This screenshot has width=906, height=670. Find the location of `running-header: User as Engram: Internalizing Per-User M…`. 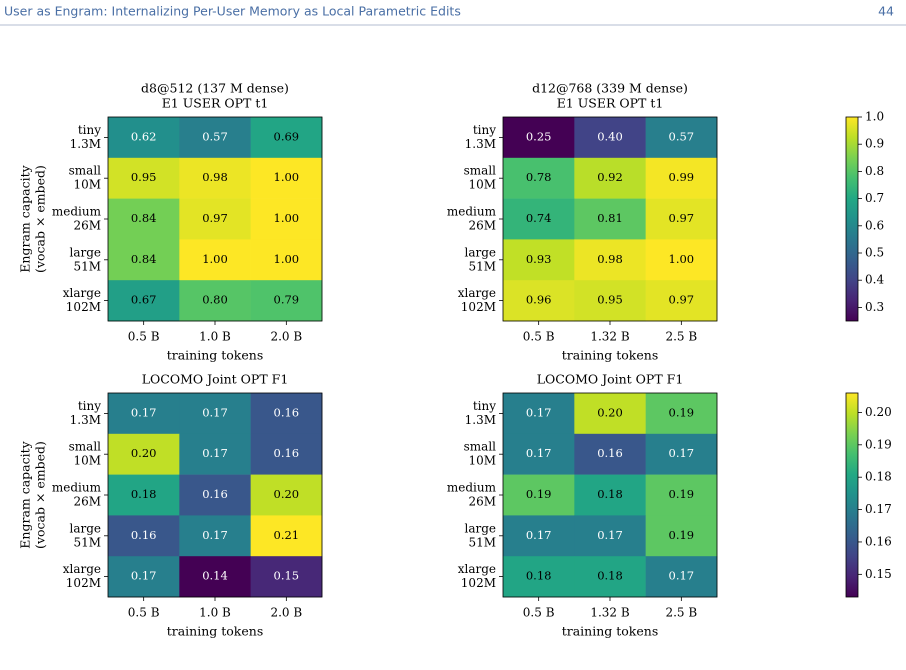

running-header: User as Engram: Internalizing Per-User M… is located at coordinates (232, 11).